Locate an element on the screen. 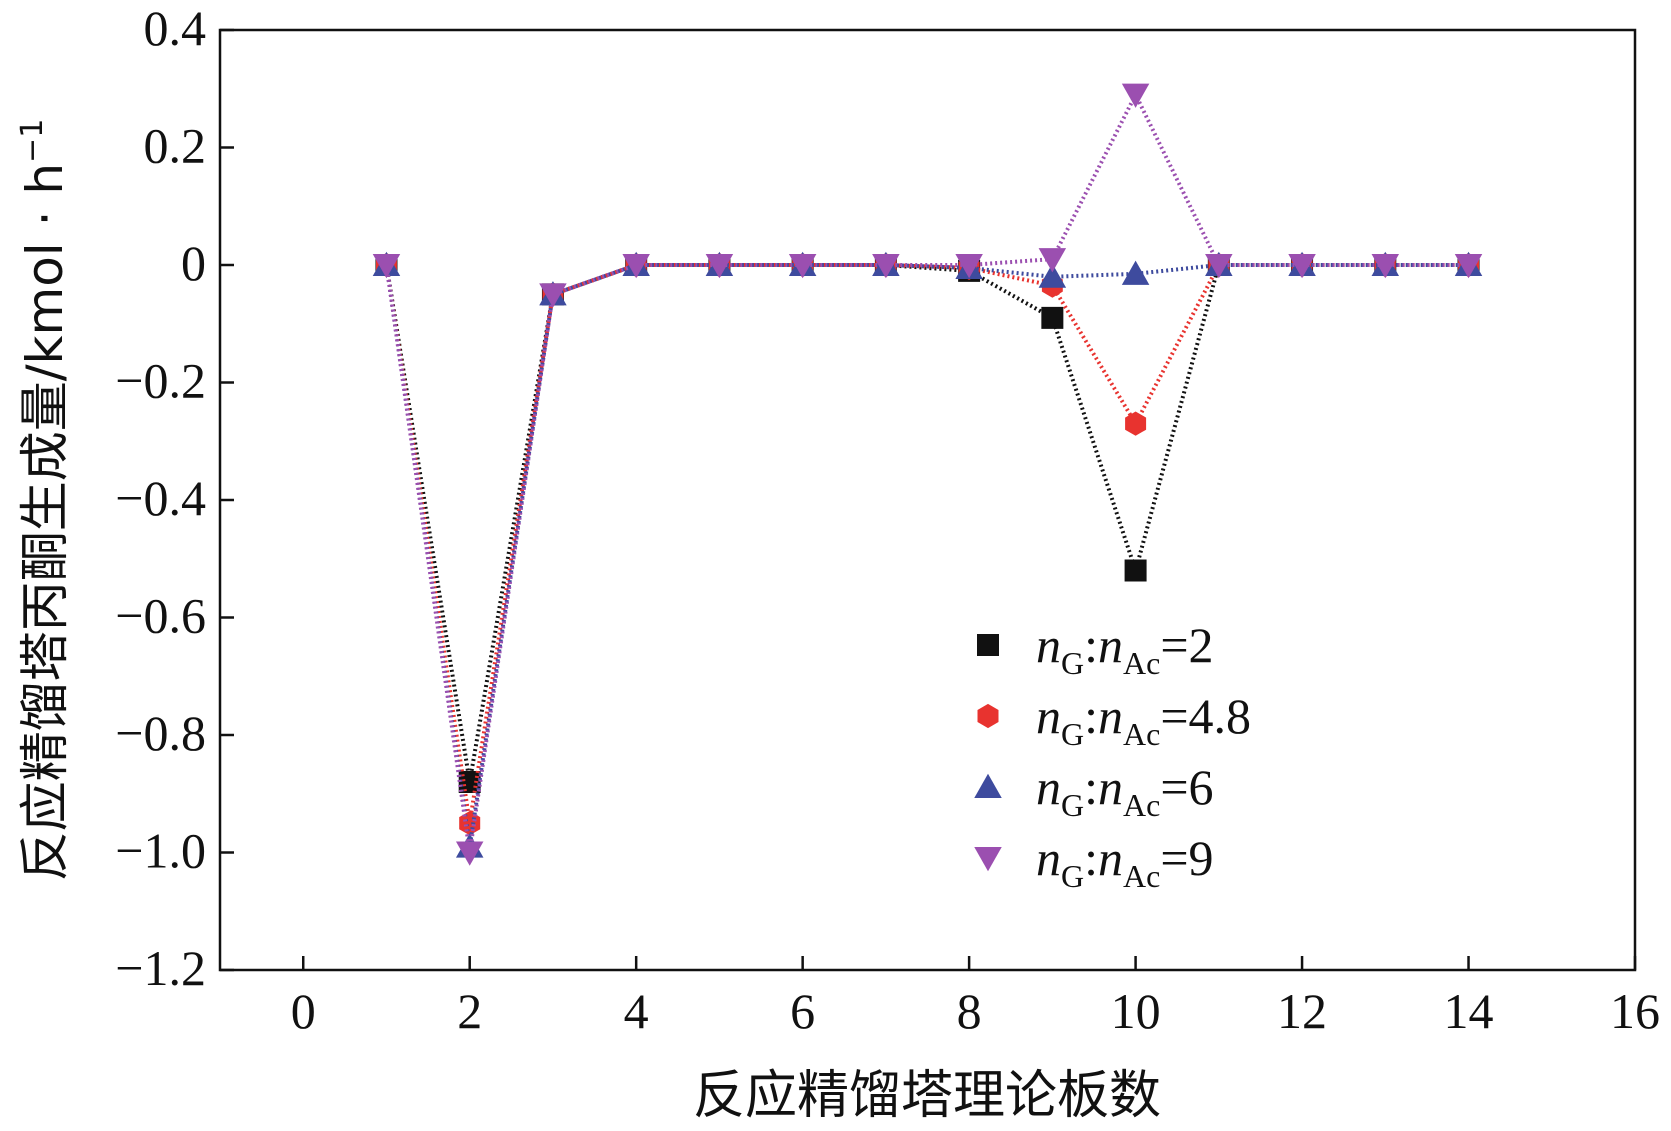  legend-item: nG:nAc=6 is located at coordinates (1094, 791).